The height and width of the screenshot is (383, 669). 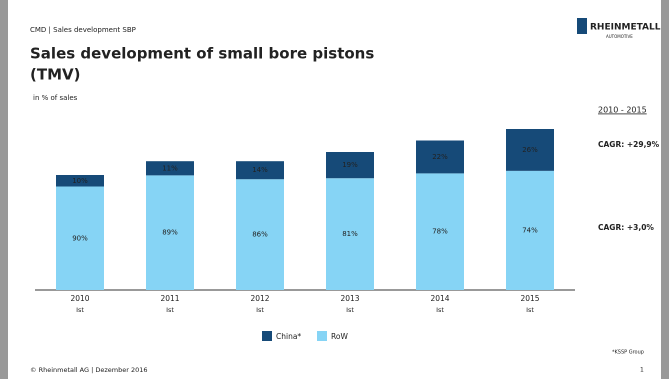 I want to click on x-tick-label: 2012, so click(x=259, y=298).